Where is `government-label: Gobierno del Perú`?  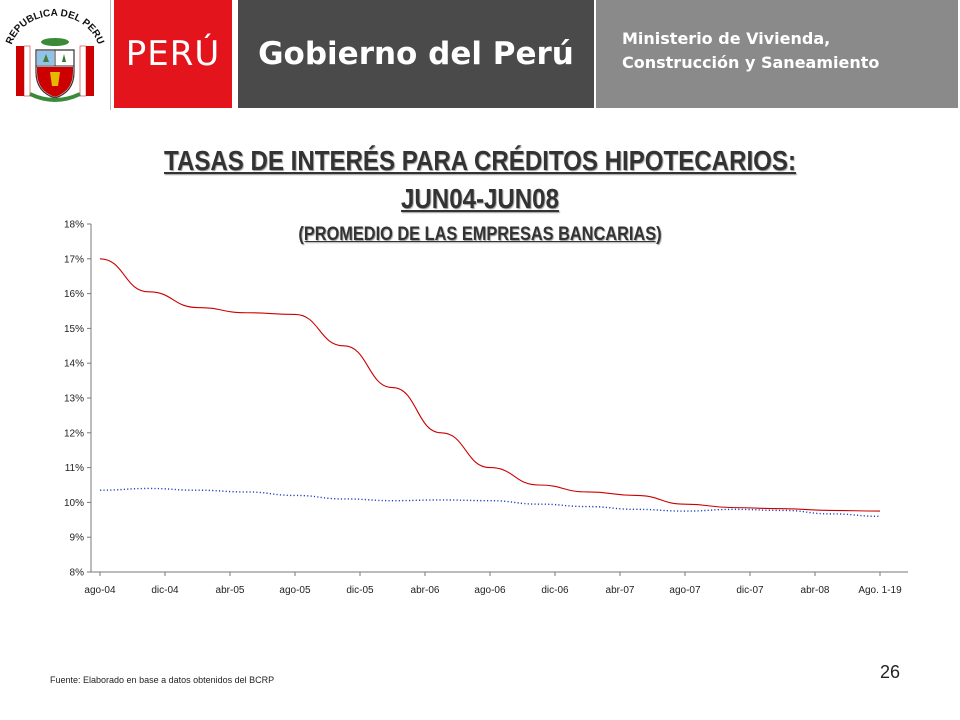 government-label: Gobierno del Perú is located at coordinates (416, 54).